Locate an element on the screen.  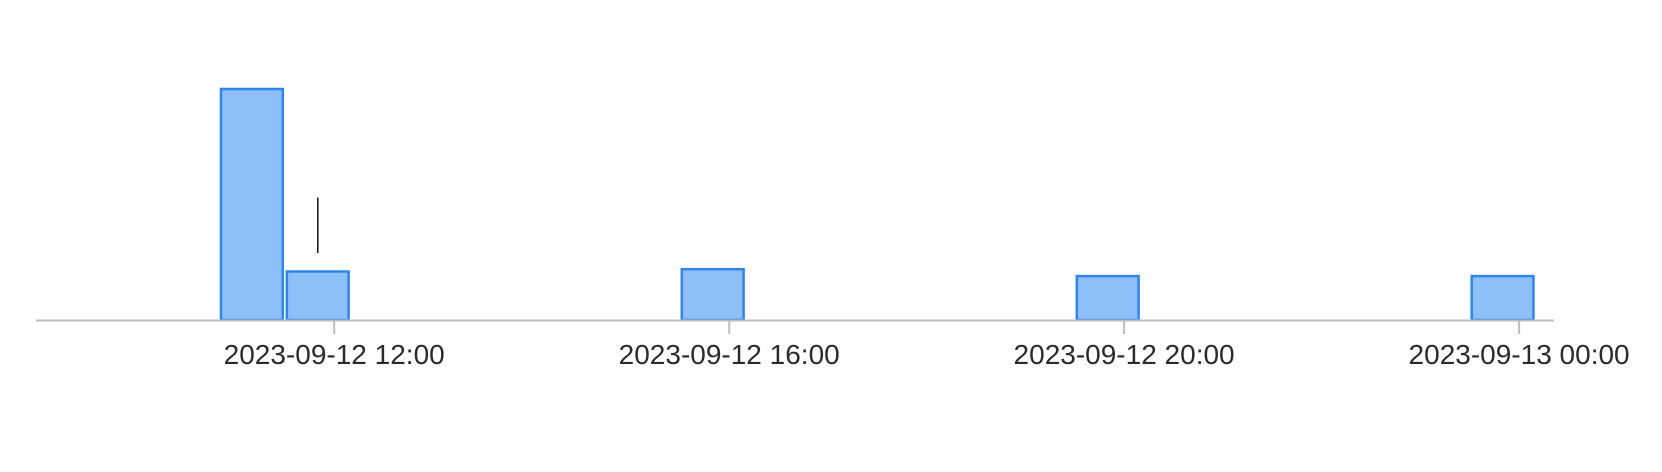
x-tick-label-4: 2023-09-13 00:00 is located at coordinates (1519, 354).